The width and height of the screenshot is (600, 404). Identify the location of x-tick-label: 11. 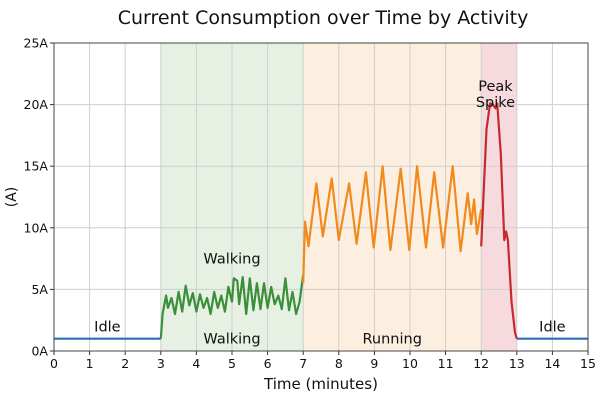
(446, 363).